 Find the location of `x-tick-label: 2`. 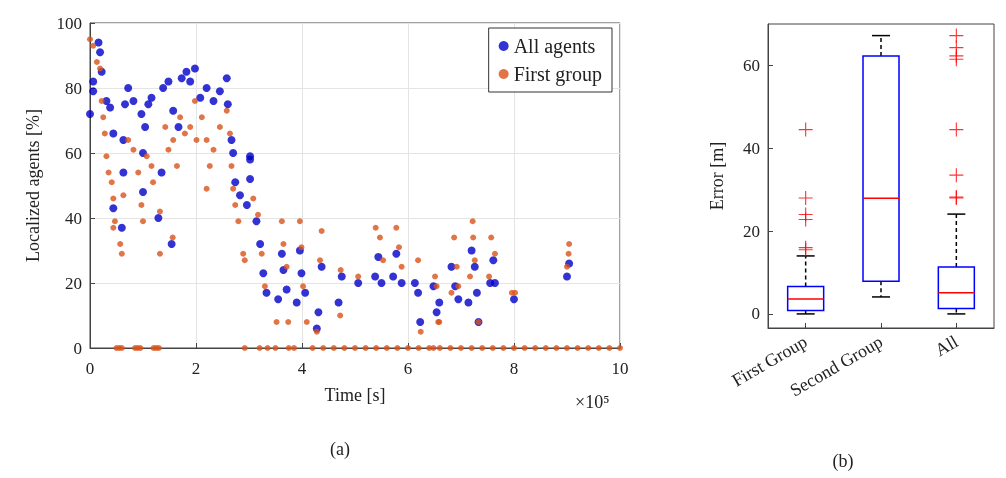

x-tick-label: 2 is located at coordinates (196, 368).